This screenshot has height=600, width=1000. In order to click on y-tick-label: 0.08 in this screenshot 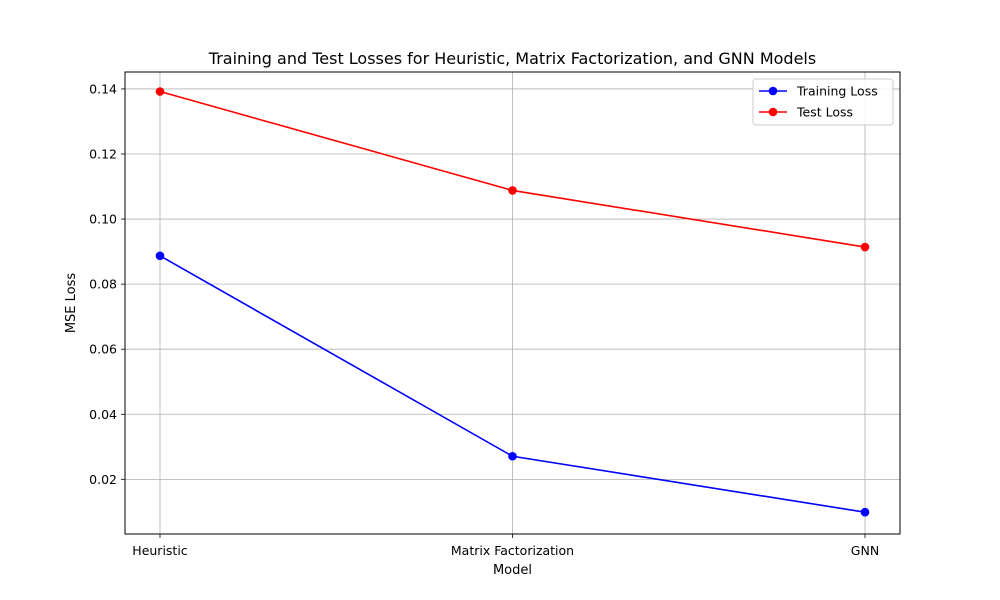, I will do `click(103, 284)`.